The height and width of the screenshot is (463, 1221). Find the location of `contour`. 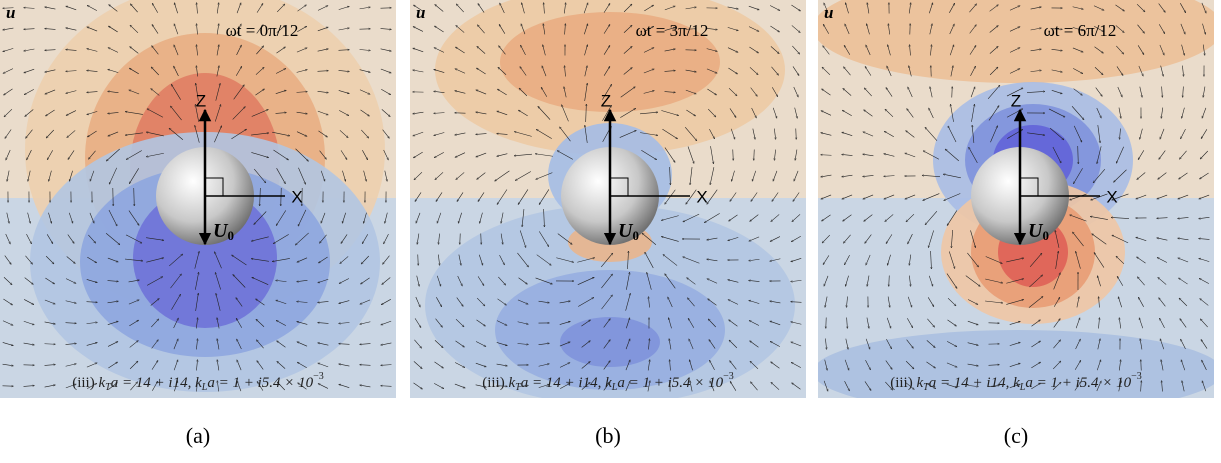

contour is located at coordinates (610, 62).